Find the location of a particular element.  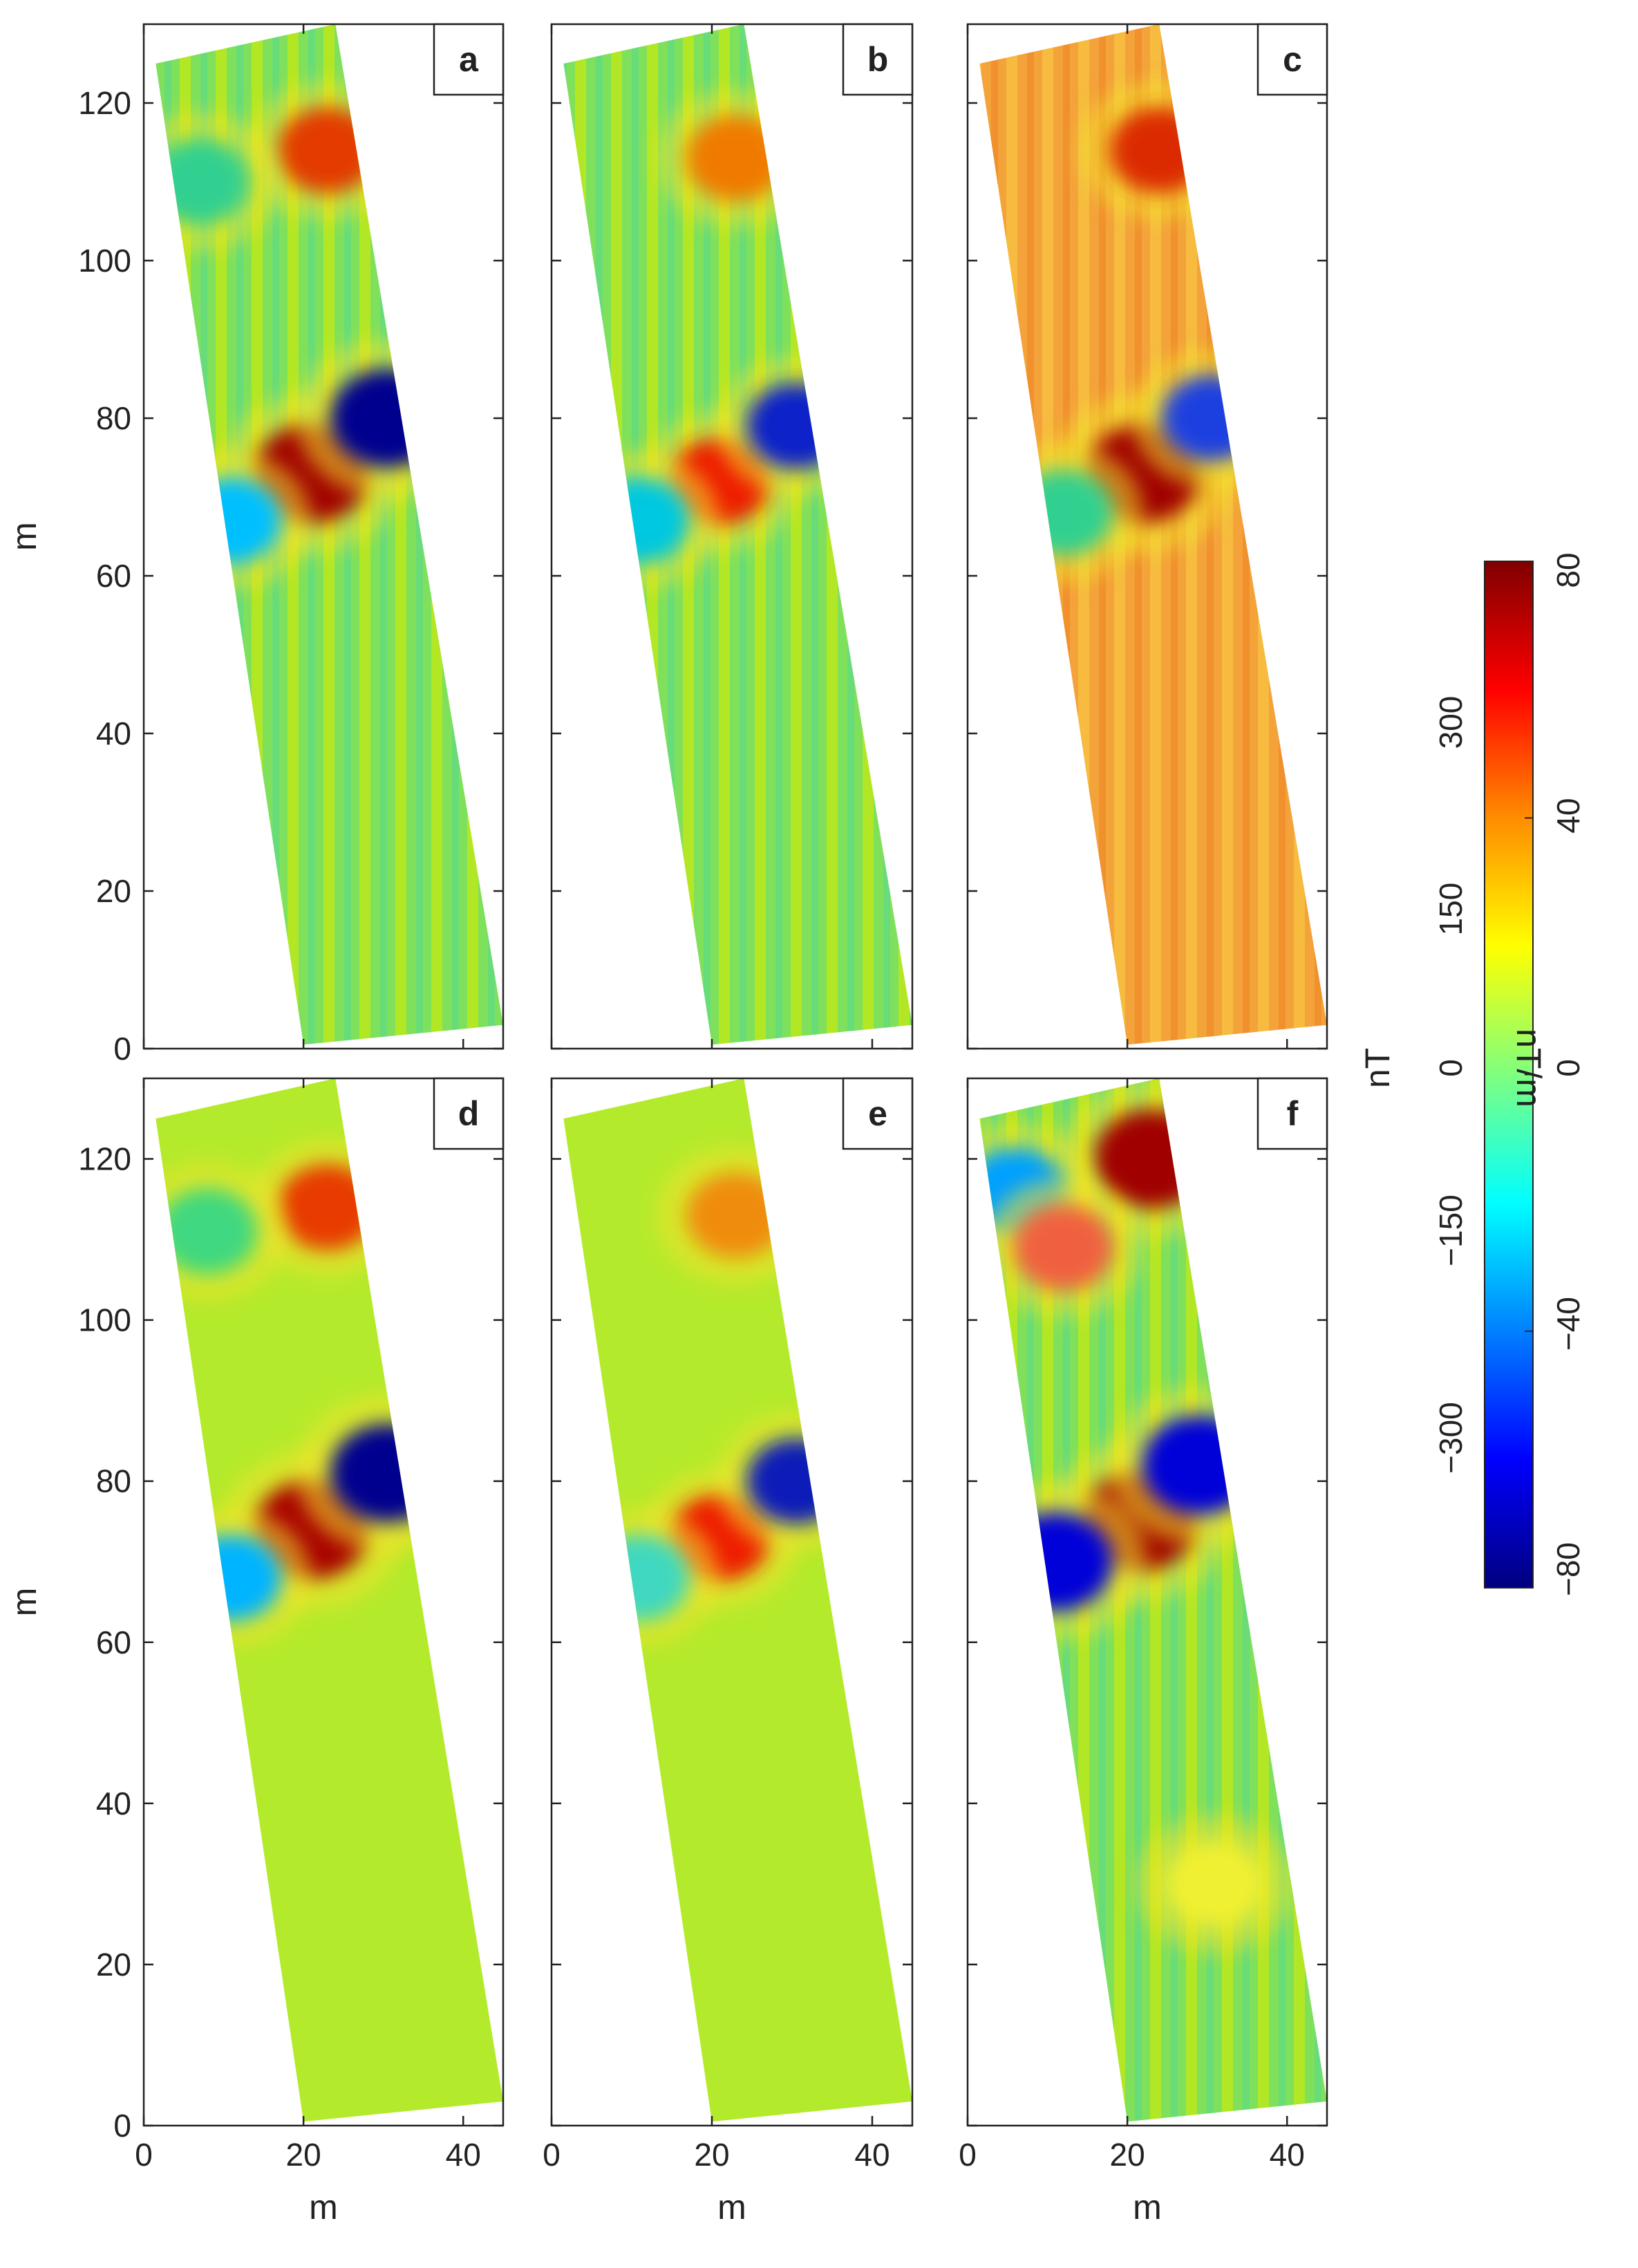

axes-frame-b is located at coordinates (732, 536).